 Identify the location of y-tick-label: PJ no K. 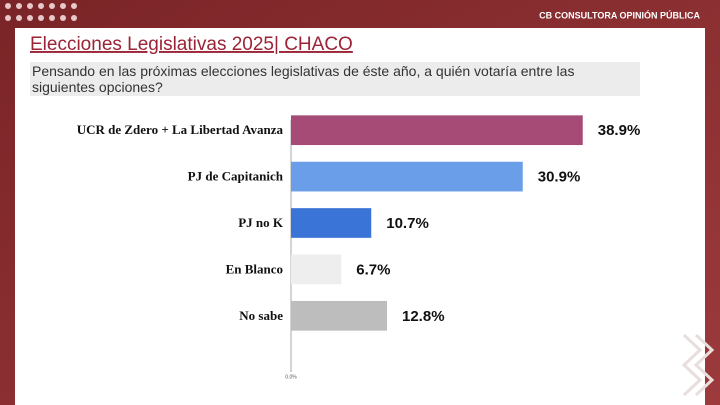
(261, 222).